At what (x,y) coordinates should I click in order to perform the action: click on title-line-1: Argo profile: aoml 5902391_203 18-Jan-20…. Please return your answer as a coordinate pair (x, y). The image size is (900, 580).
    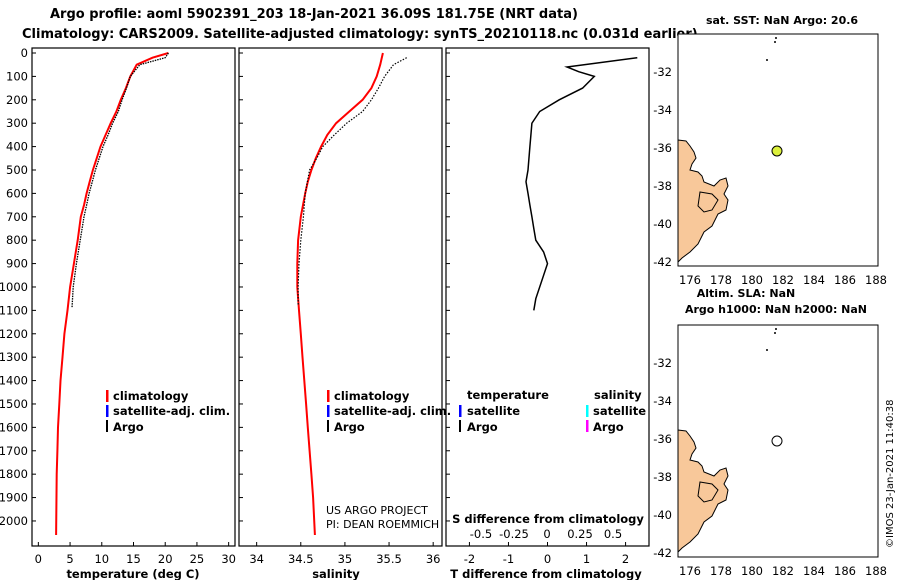
    Looking at the image, I should click on (314, 14).